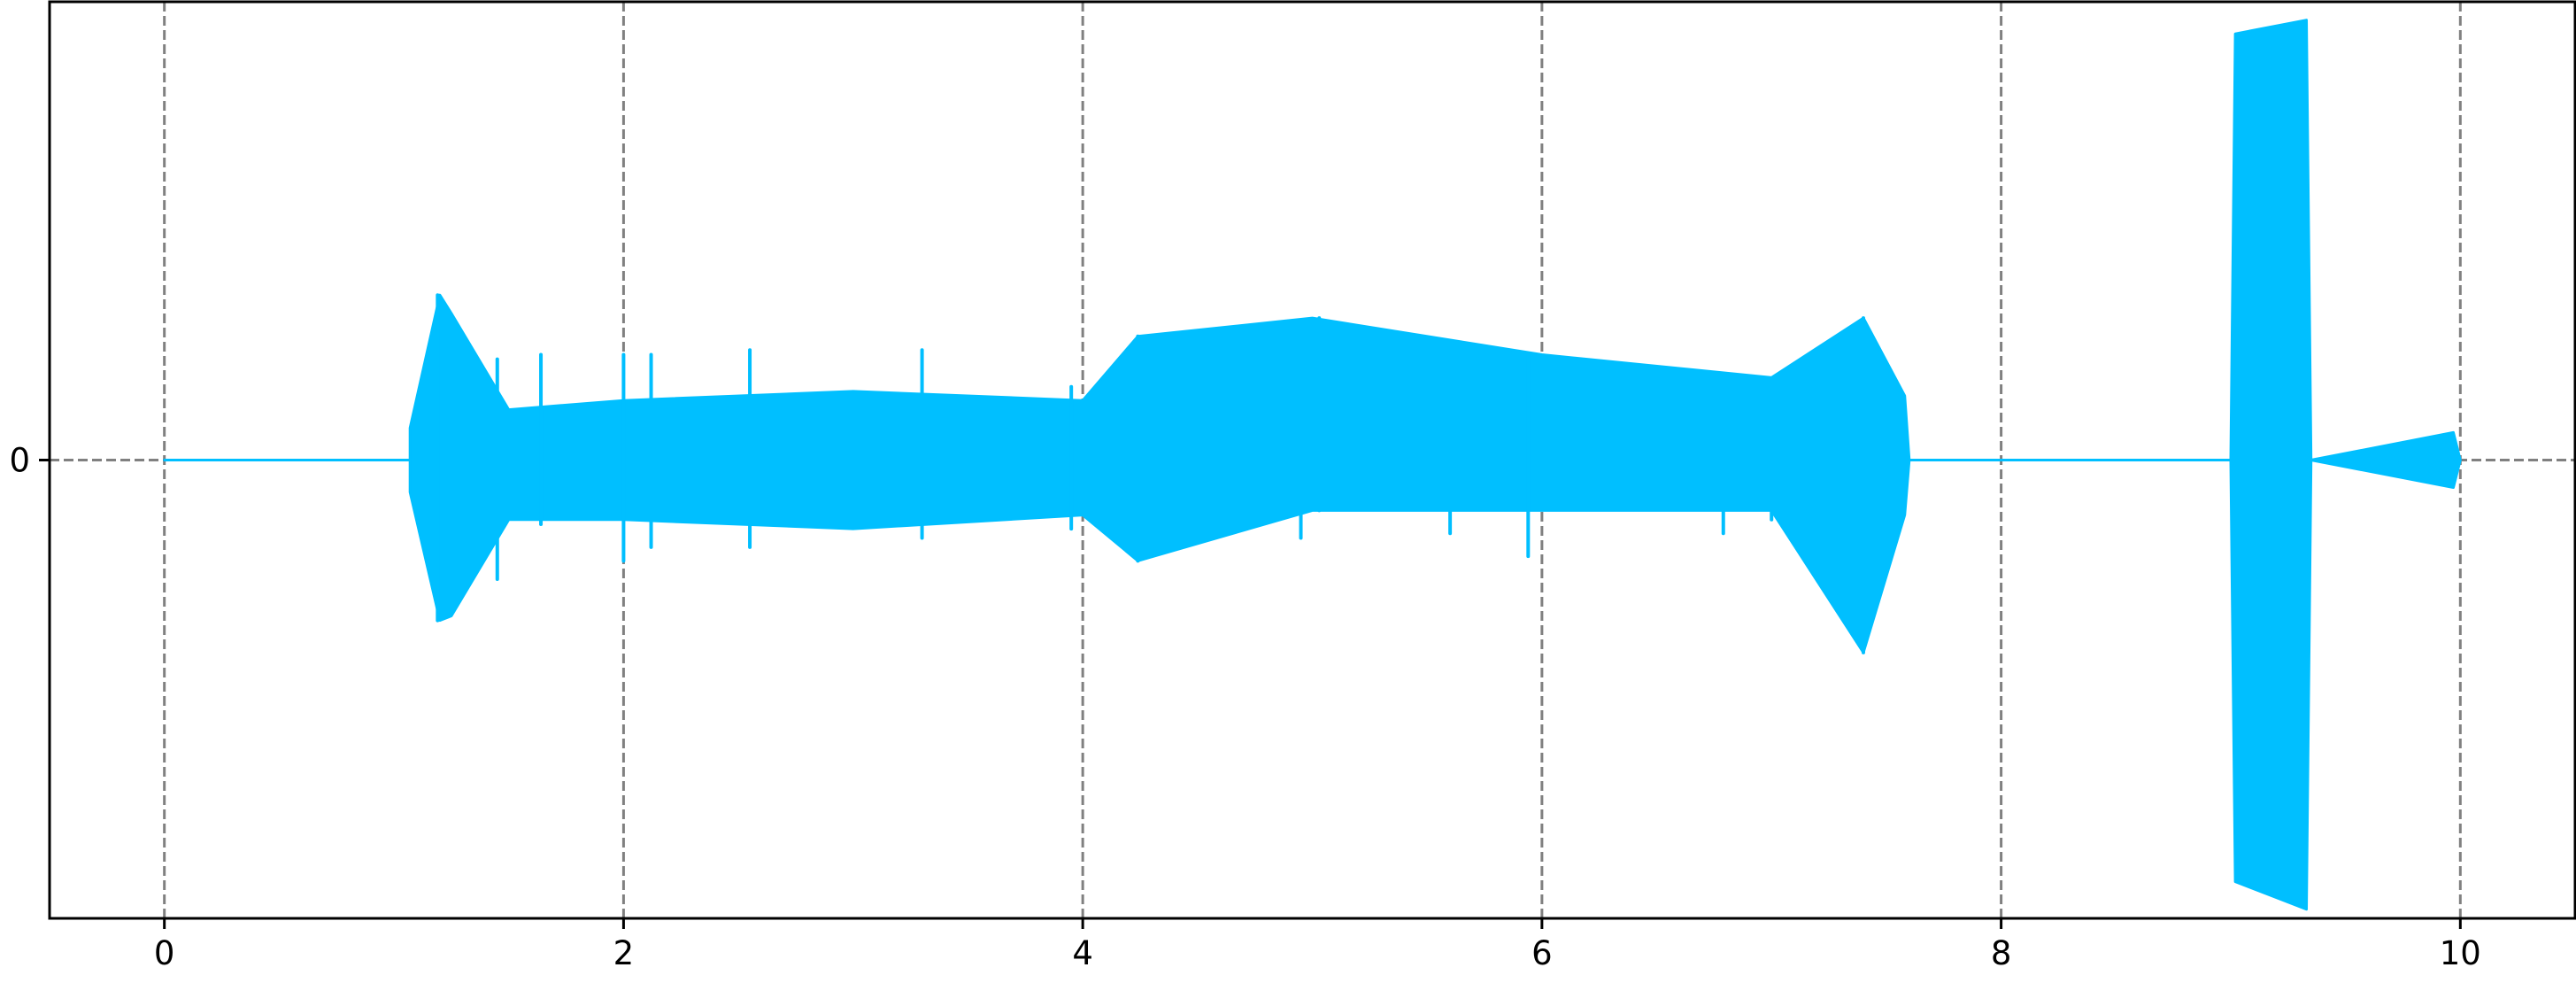 Image resolution: width=2576 pixels, height=983 pixels. I want to click on x-tick-label: 4, so click(1082, 953).